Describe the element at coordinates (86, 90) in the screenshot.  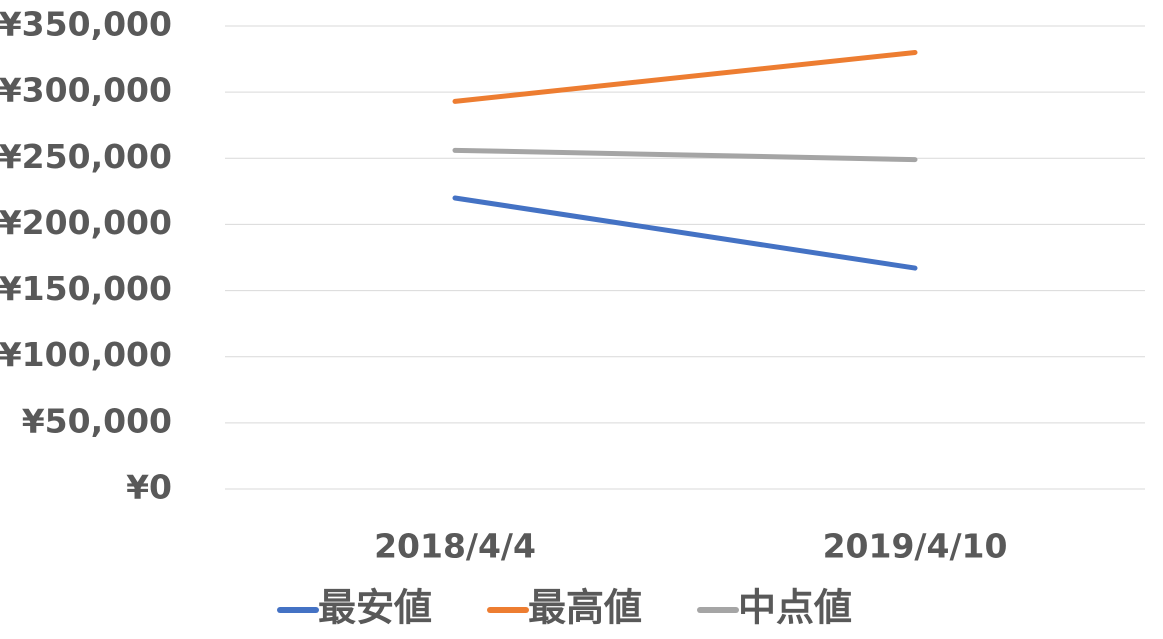
I see `y-tick-label: ¥300,000` at that location.